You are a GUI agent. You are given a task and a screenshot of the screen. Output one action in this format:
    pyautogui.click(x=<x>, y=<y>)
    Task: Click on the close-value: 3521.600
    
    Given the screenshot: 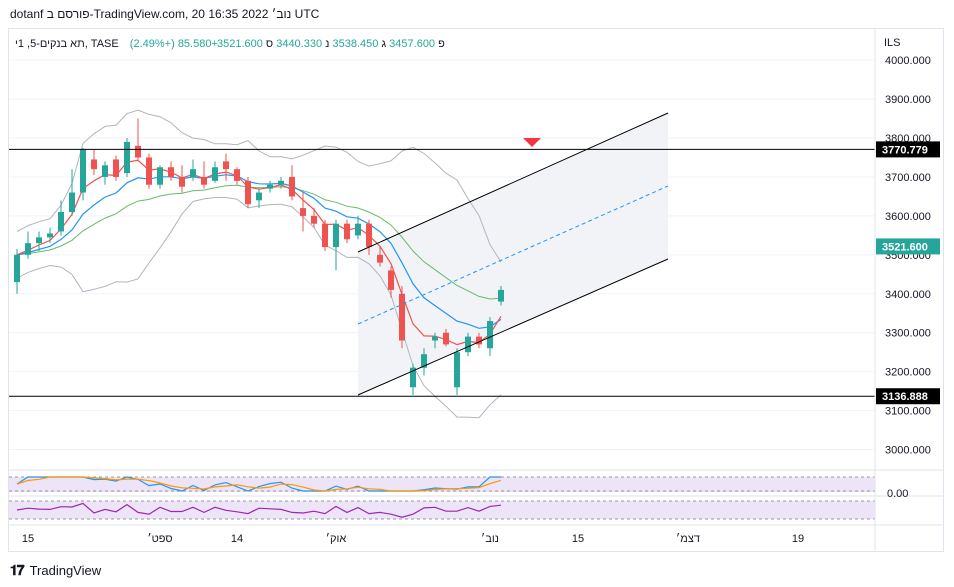 What is the action you would take?
    pyautogui.click(x=240, y=44)
    